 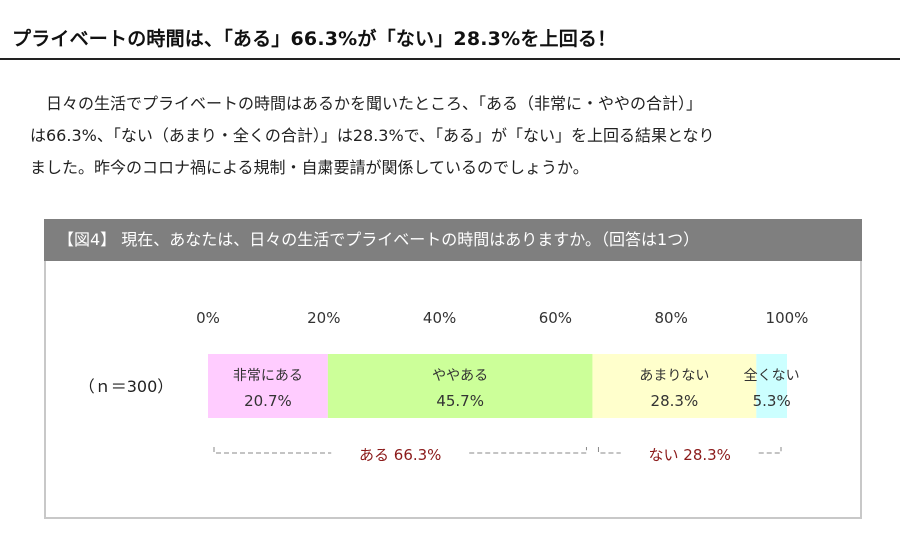 What do you see at coordinates (460, 376) in the screenshot?
I see `segment-name-label: ややある` at bounding box center [460, 376].